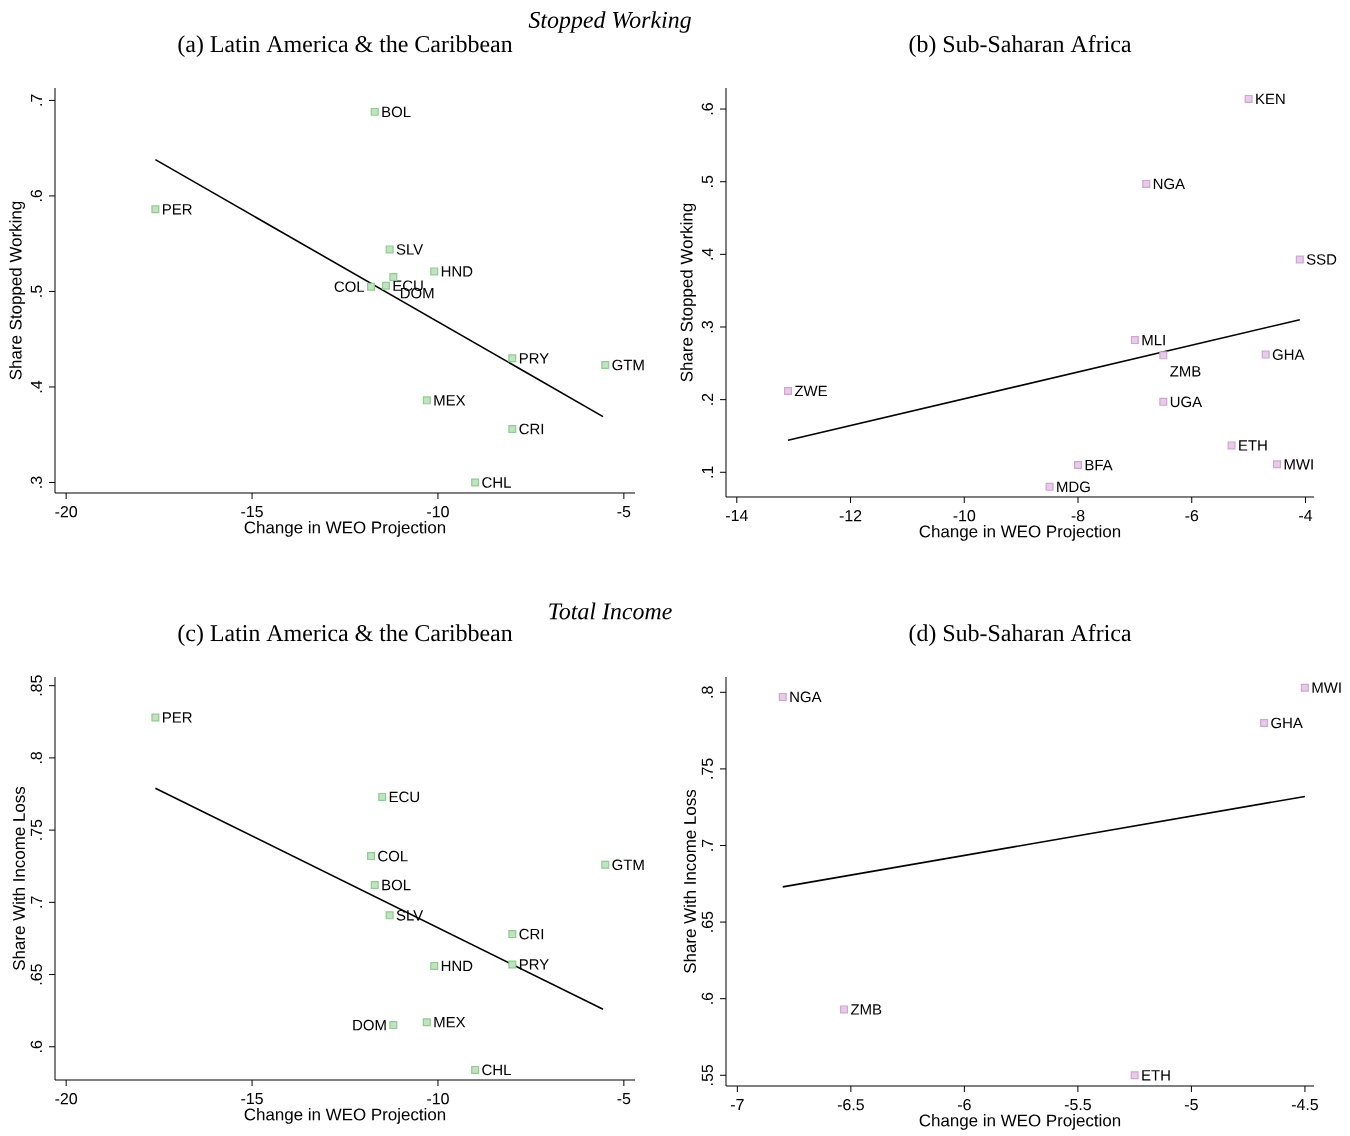  Describe the element at coordinates (688, 292) in the screenshot. I see `y-axis-title: Share Stopped Working` at that location.